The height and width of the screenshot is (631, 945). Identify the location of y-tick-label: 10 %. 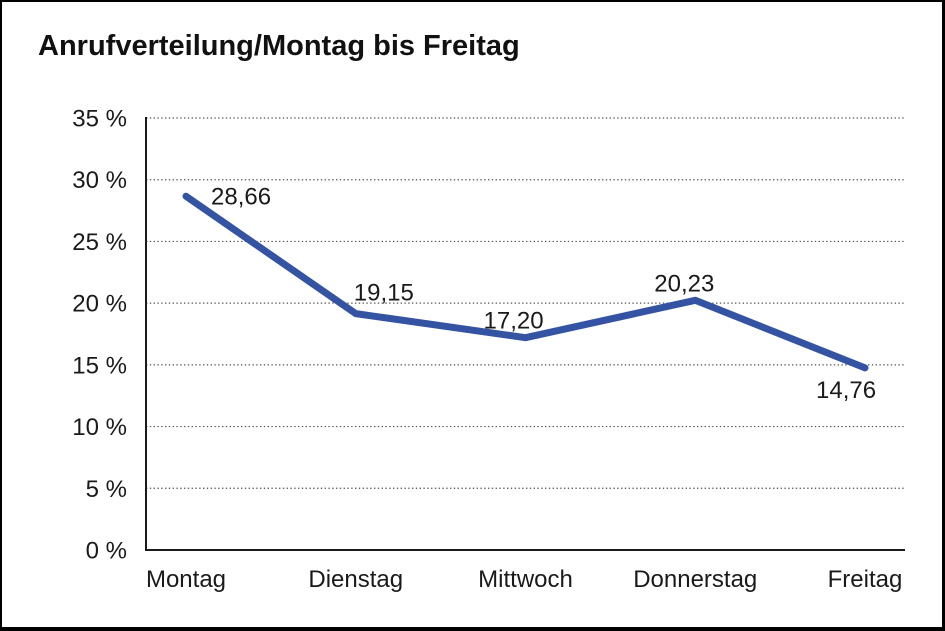
(99, 427).